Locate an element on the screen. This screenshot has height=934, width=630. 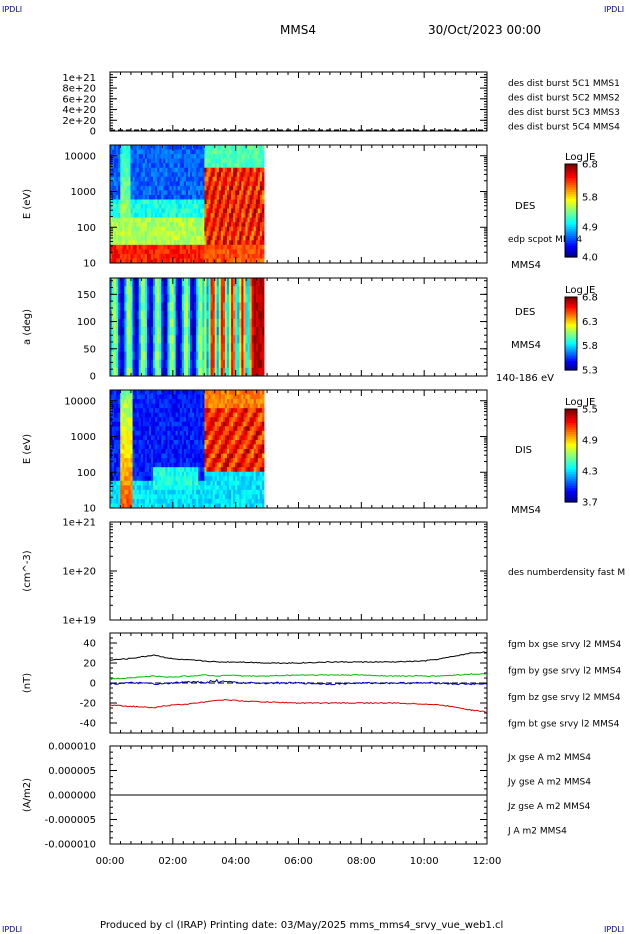
colorbar-swatch is located at coordinates (571, 353).